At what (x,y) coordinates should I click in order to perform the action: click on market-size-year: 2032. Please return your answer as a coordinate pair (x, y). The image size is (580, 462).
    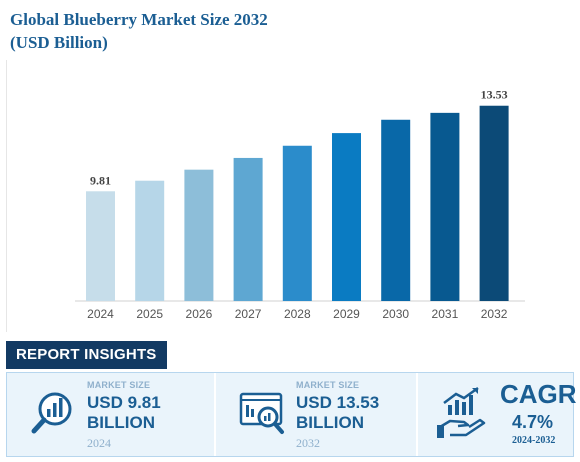
    Looking at the image, I should click on (308, 443).